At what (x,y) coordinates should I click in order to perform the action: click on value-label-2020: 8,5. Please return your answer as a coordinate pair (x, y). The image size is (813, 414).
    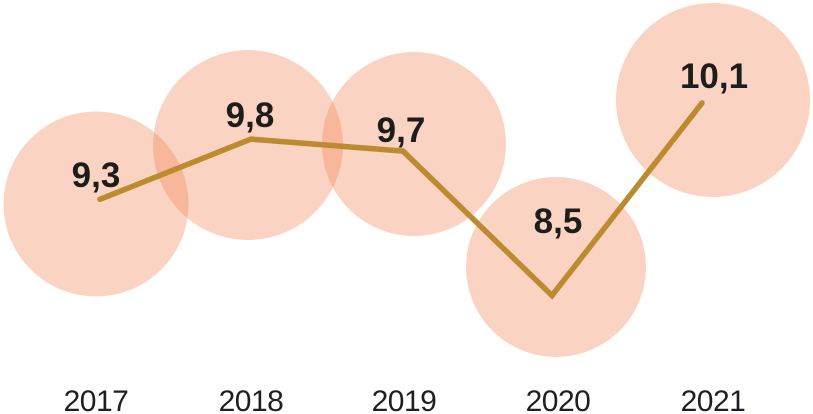
    Looking at the image, I should click on (558, 221).